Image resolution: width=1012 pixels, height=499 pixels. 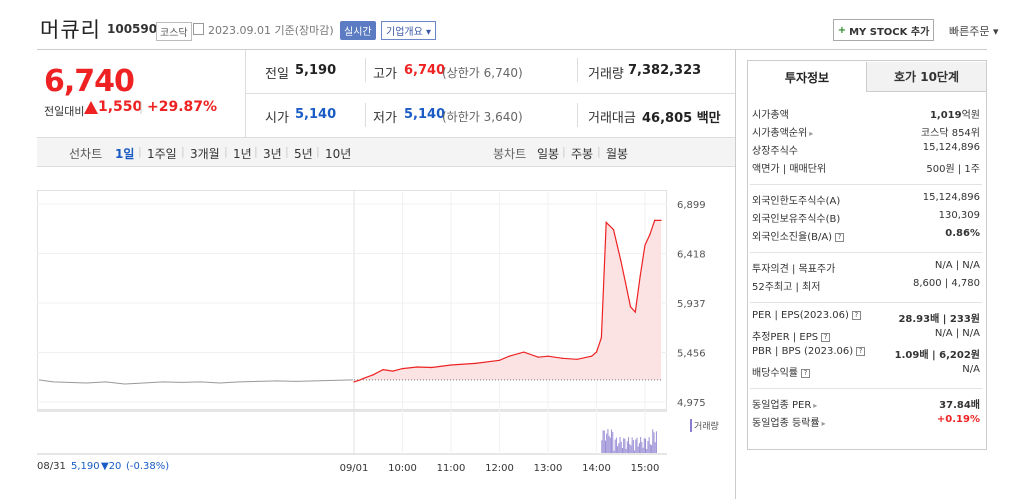 I want to click on tab-order-book: 호가 10단계, so click(x=926, y=77).